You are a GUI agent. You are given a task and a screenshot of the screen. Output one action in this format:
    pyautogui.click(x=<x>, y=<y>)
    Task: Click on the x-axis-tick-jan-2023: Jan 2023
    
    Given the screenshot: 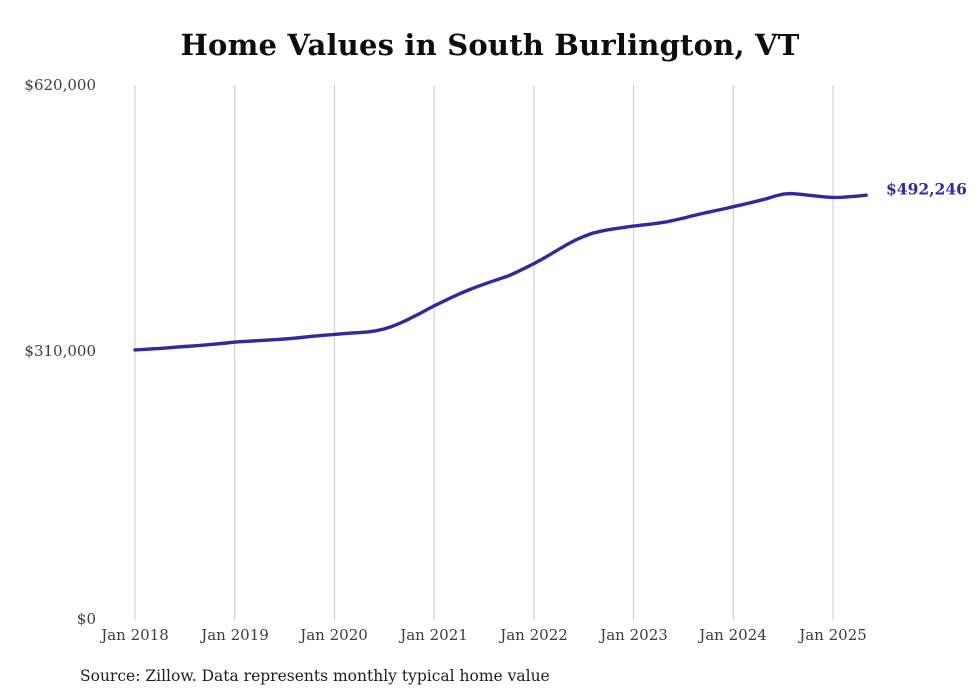 What is the action you would take?
    pyautogui.click(x=634, y=635)
    